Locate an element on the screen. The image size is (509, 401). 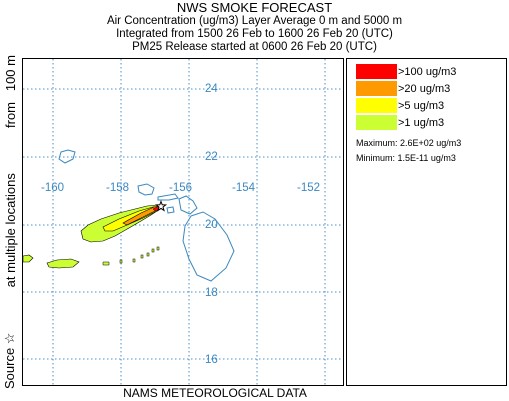
legend-item-5: >5 ug/m3 is located at coordinates (400, 105).